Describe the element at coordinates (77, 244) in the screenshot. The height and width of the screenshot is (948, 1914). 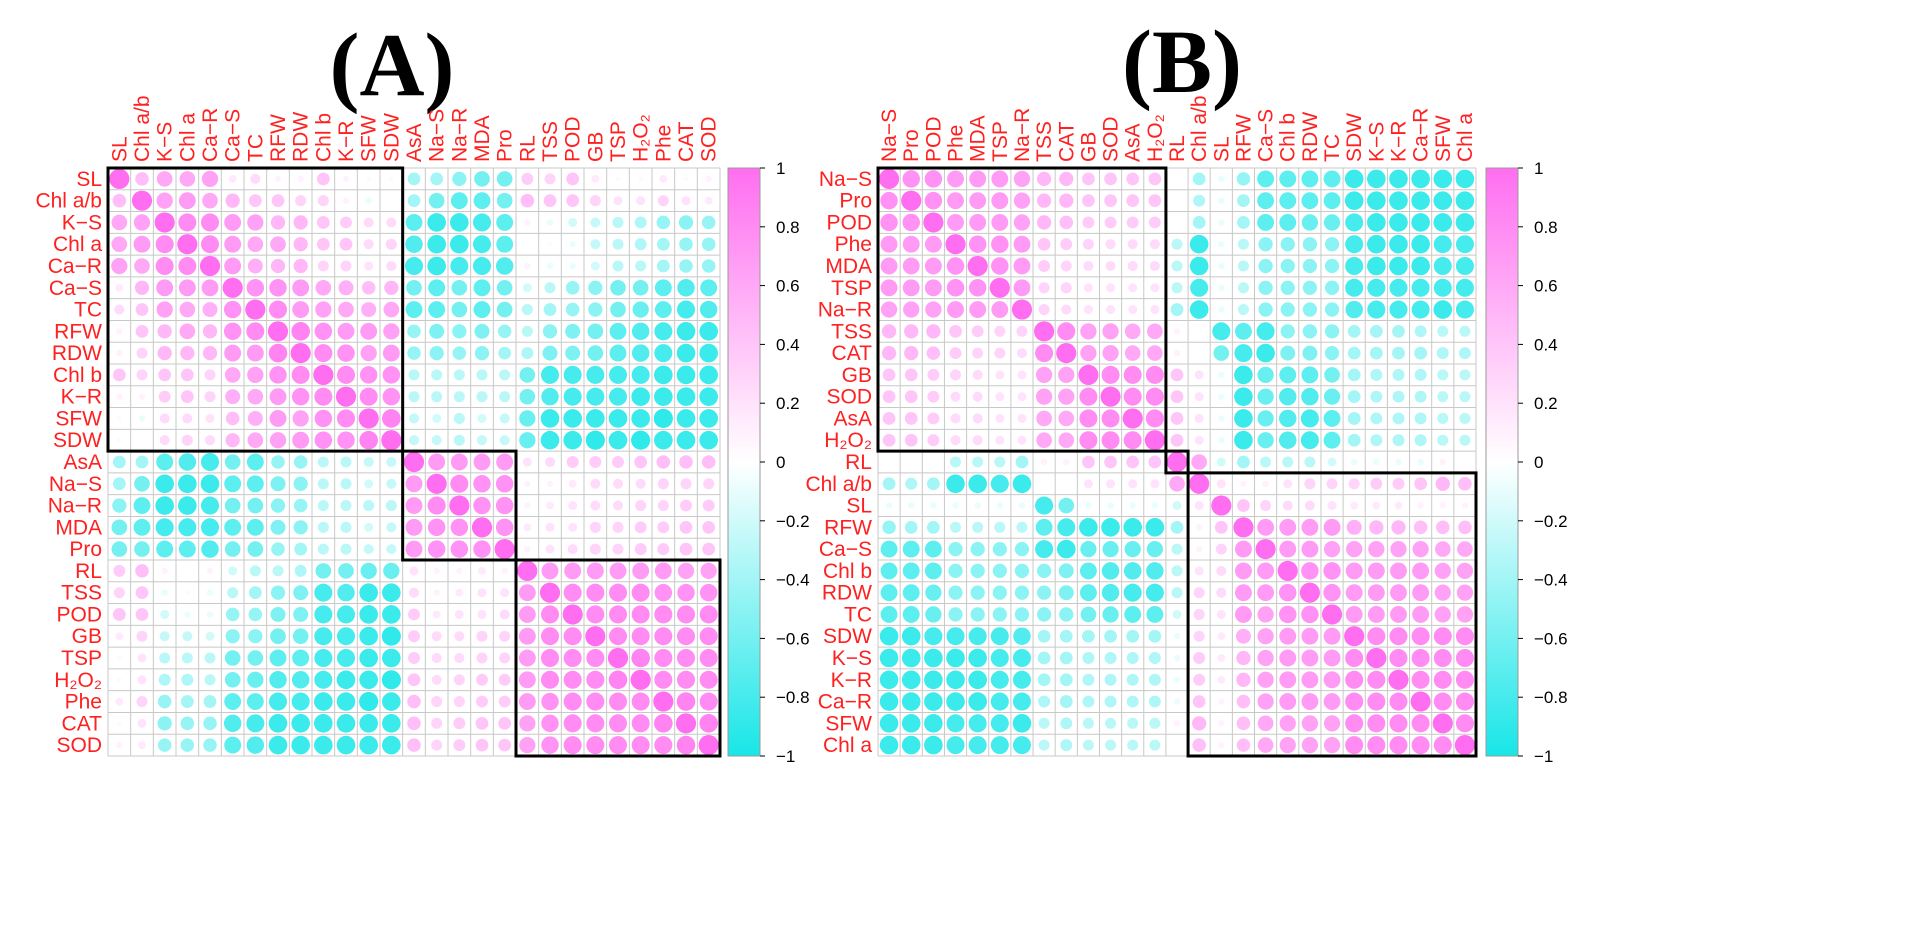
I see `row-label: Chl a` at that location.